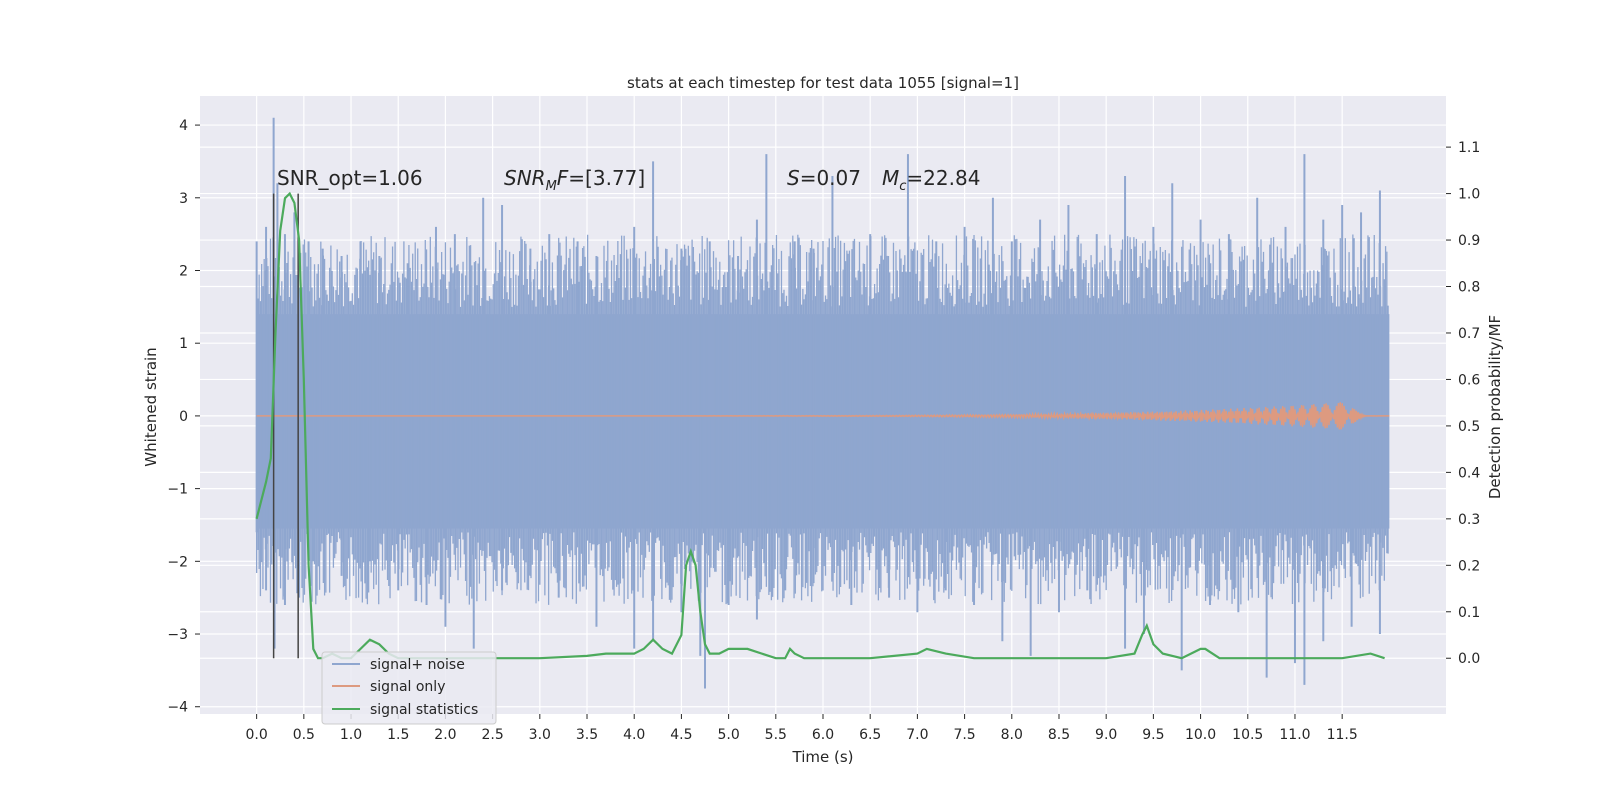 This screenshot has height=800, width=1600. What do you see at coordinates (823, 757) in the screenshot?
I see `x-axis-label: Time (s)` at bounding box center [823, 757].